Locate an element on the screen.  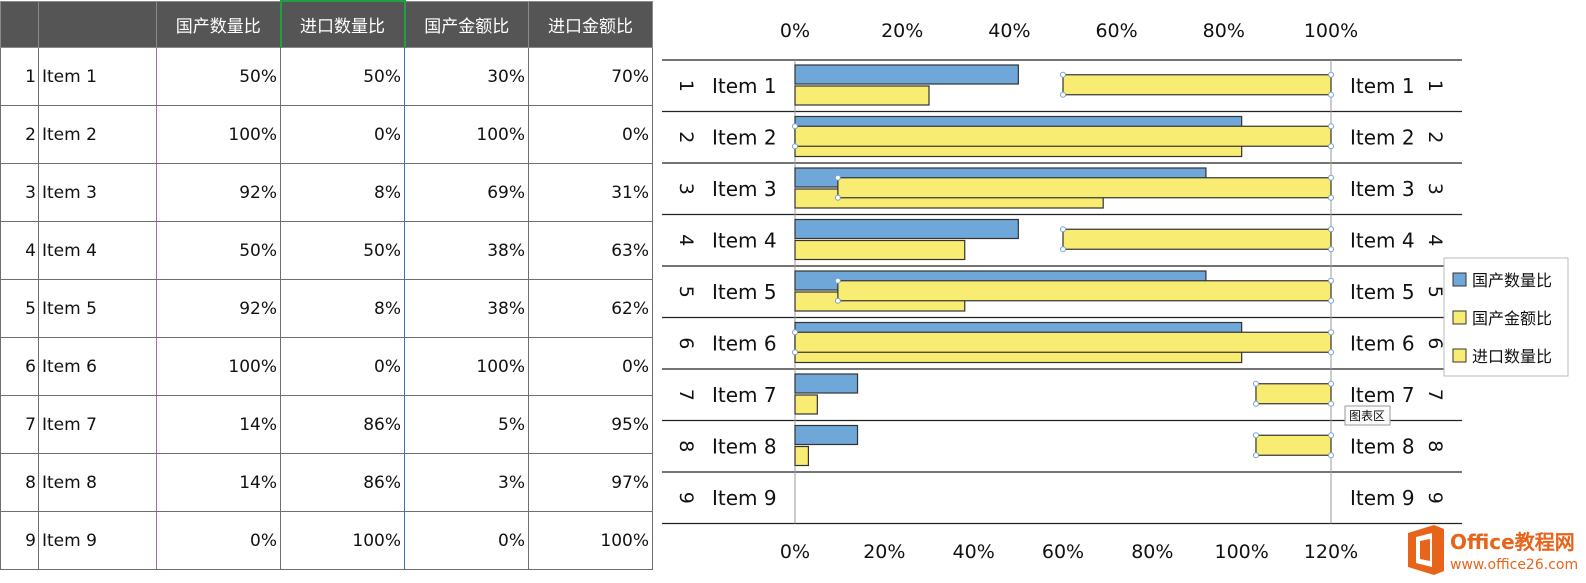
import-amount-cell: 70% is located at coordinates (590, 76).